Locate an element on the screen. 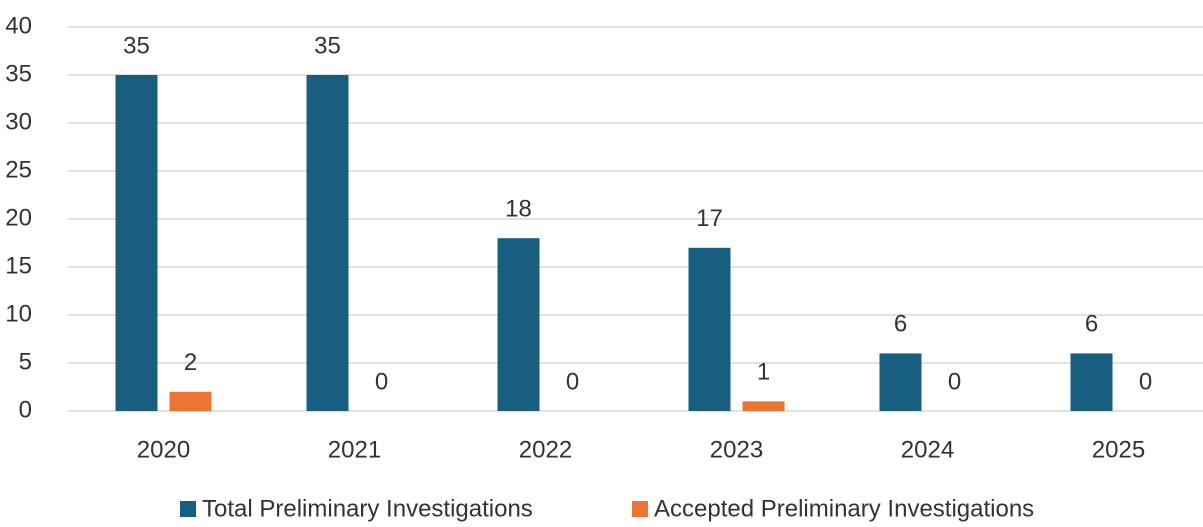 Image resolution: width=1203 pixels, height=527 pixels. y-tick-label: 30 is located at coordinates (18, 121).